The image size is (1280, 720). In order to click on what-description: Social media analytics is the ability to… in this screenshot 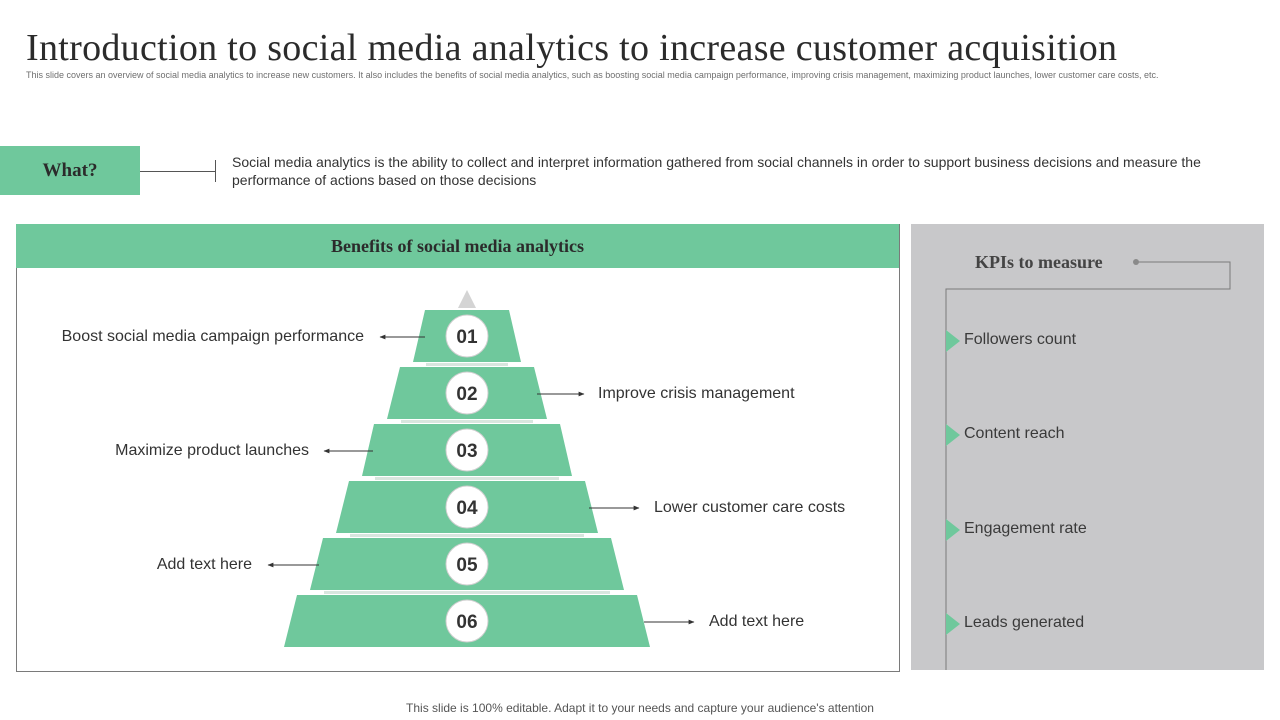, I will do `click(716, 171)`.